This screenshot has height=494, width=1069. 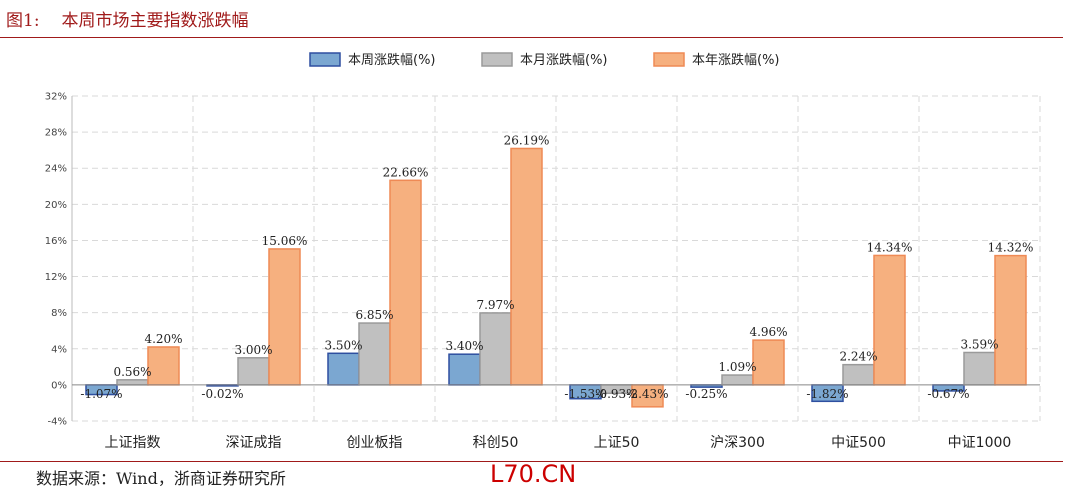 I want to click on y-tick-label: 12%, so click(x=56, y=277).